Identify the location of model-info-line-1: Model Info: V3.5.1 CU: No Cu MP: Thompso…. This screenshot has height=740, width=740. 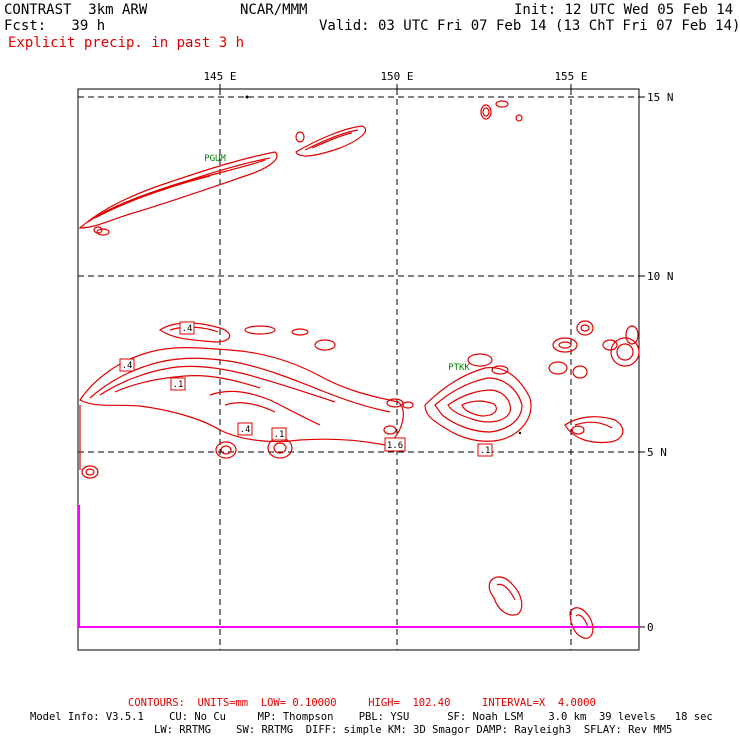
(371, 717).